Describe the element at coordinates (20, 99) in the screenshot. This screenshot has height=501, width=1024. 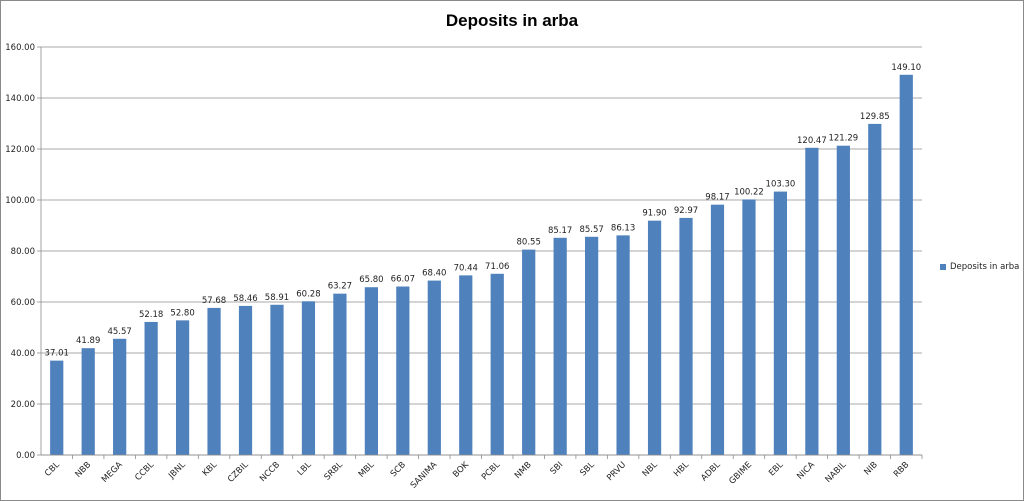
I see `y-tick-label: 140.00` at that location.